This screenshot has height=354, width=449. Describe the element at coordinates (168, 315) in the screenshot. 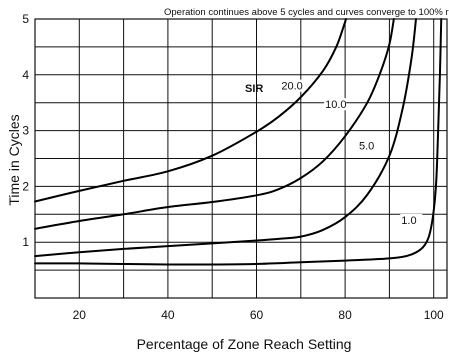

I see `x-tick-label: 40` at that location.